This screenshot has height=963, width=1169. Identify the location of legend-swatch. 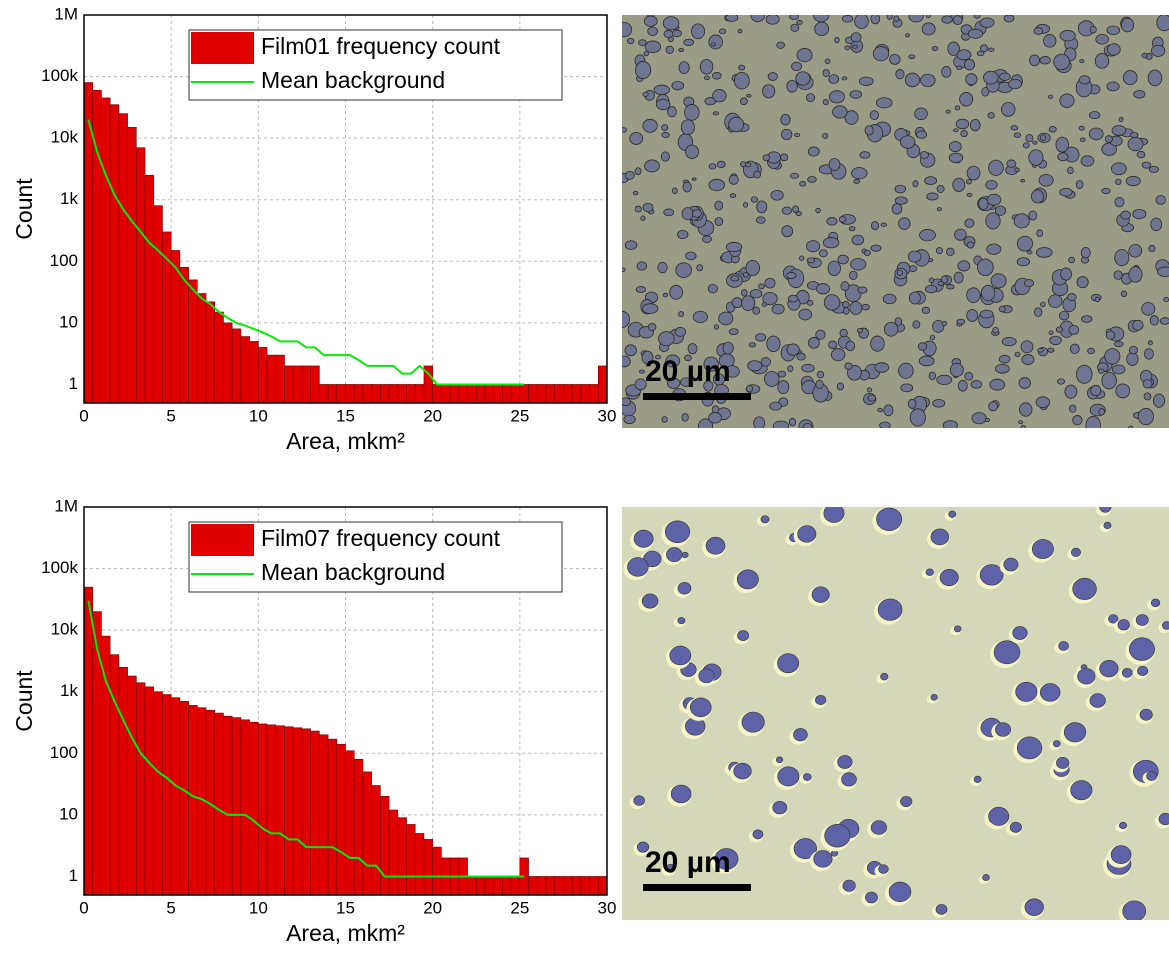
(222, 540).